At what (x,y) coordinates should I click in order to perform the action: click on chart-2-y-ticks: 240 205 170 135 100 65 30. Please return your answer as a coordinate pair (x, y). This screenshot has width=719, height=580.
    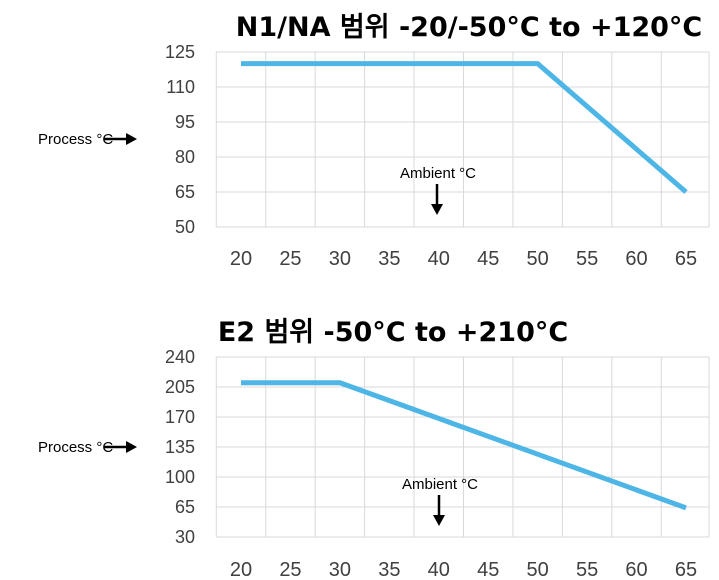
    Looking at the image, I should click on (180, 447).